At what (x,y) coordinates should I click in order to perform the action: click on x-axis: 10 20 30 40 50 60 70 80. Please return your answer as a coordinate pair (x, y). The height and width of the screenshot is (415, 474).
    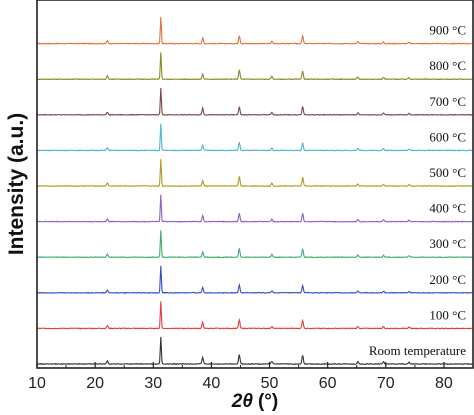
    Looking at the image, I should click on (240, 377).